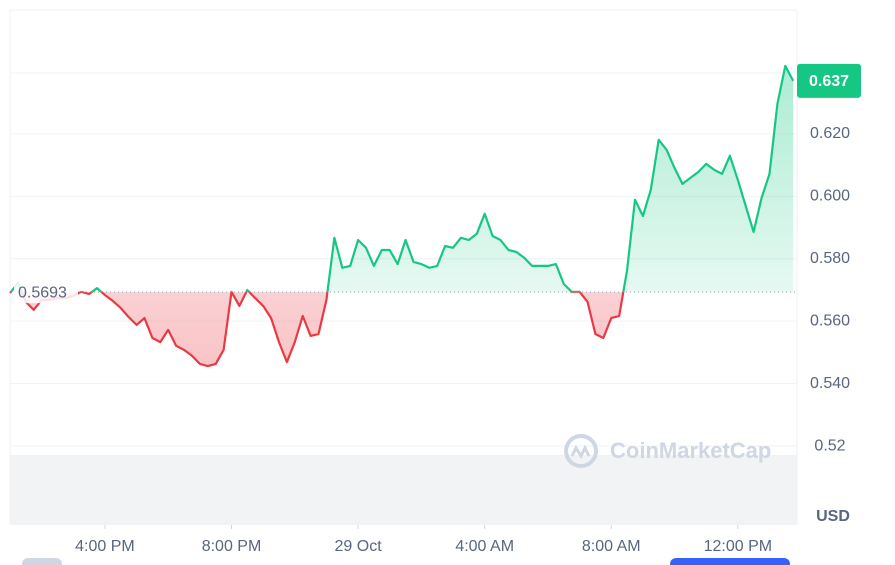 This screenshot has width=895, height=565. What do you see at coordinates (484, 546) in the screenshot?
I see `x-tick-label: 4:00 AM` at bounding box center [484, 546].